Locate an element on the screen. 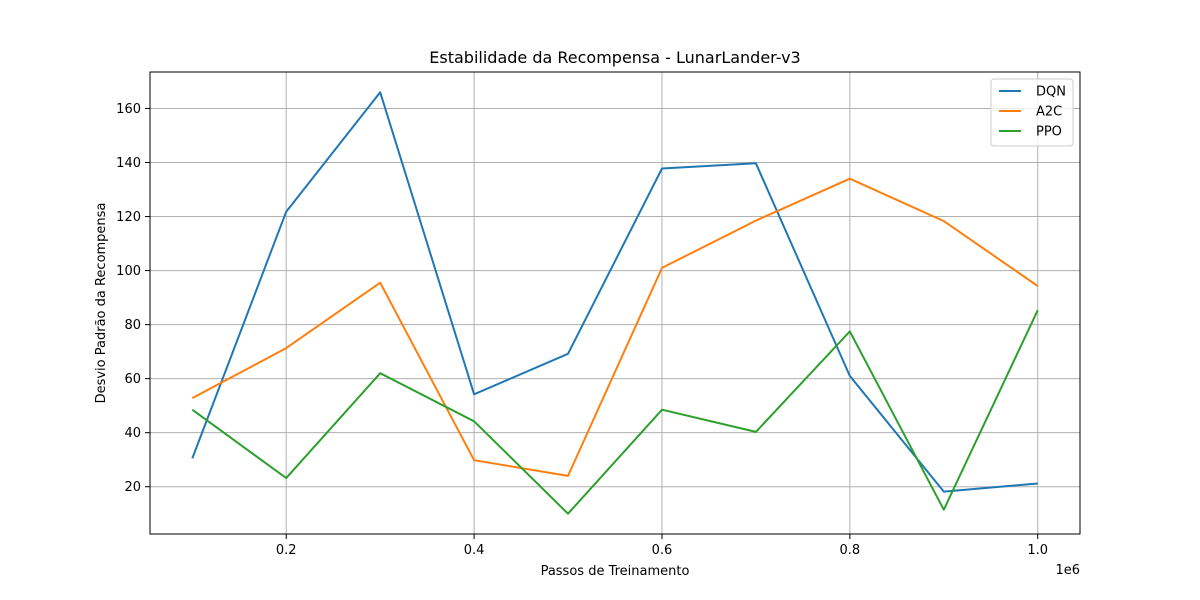 This screenshot has height=600, width=1200. y-tick-label: 120 is located at coordinates (128, 217).